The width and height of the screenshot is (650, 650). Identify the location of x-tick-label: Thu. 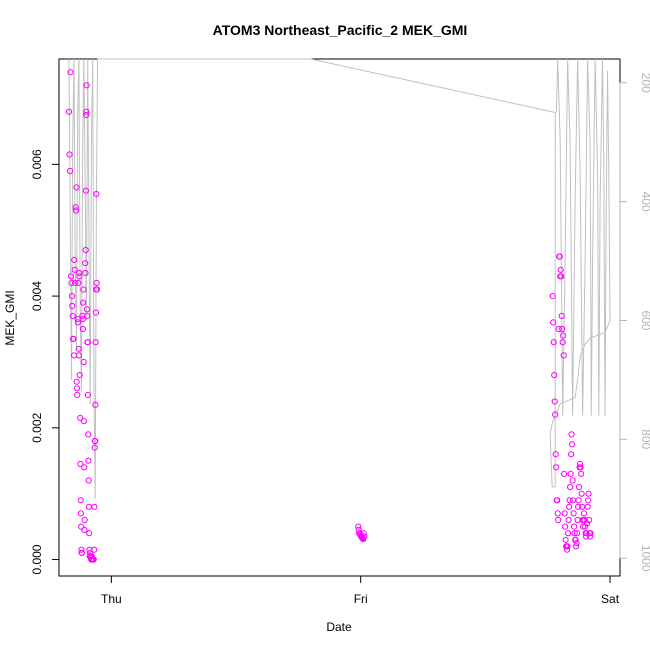
(111, 599).